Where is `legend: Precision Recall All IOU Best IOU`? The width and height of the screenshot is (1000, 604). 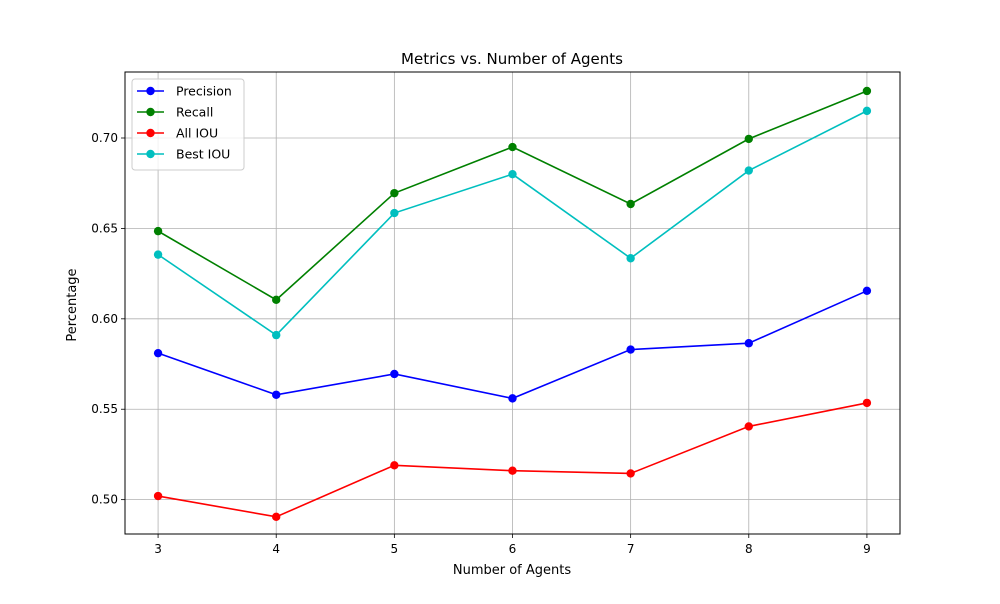
legend: Precision Recall All IOU Best IOU is located at coordinates (188, 124).